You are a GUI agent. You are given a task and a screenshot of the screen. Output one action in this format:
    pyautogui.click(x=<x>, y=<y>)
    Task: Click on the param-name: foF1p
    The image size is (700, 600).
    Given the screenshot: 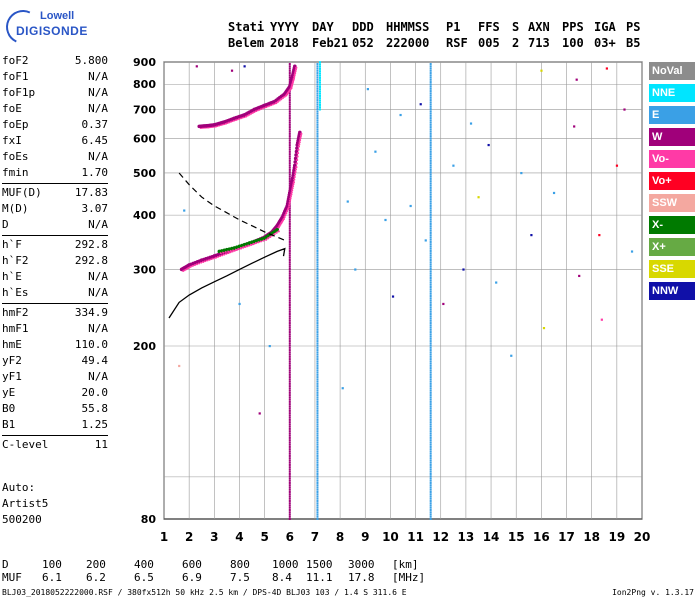 What is the action you would take?
    pyautogui.click(x=19, y=92)
    